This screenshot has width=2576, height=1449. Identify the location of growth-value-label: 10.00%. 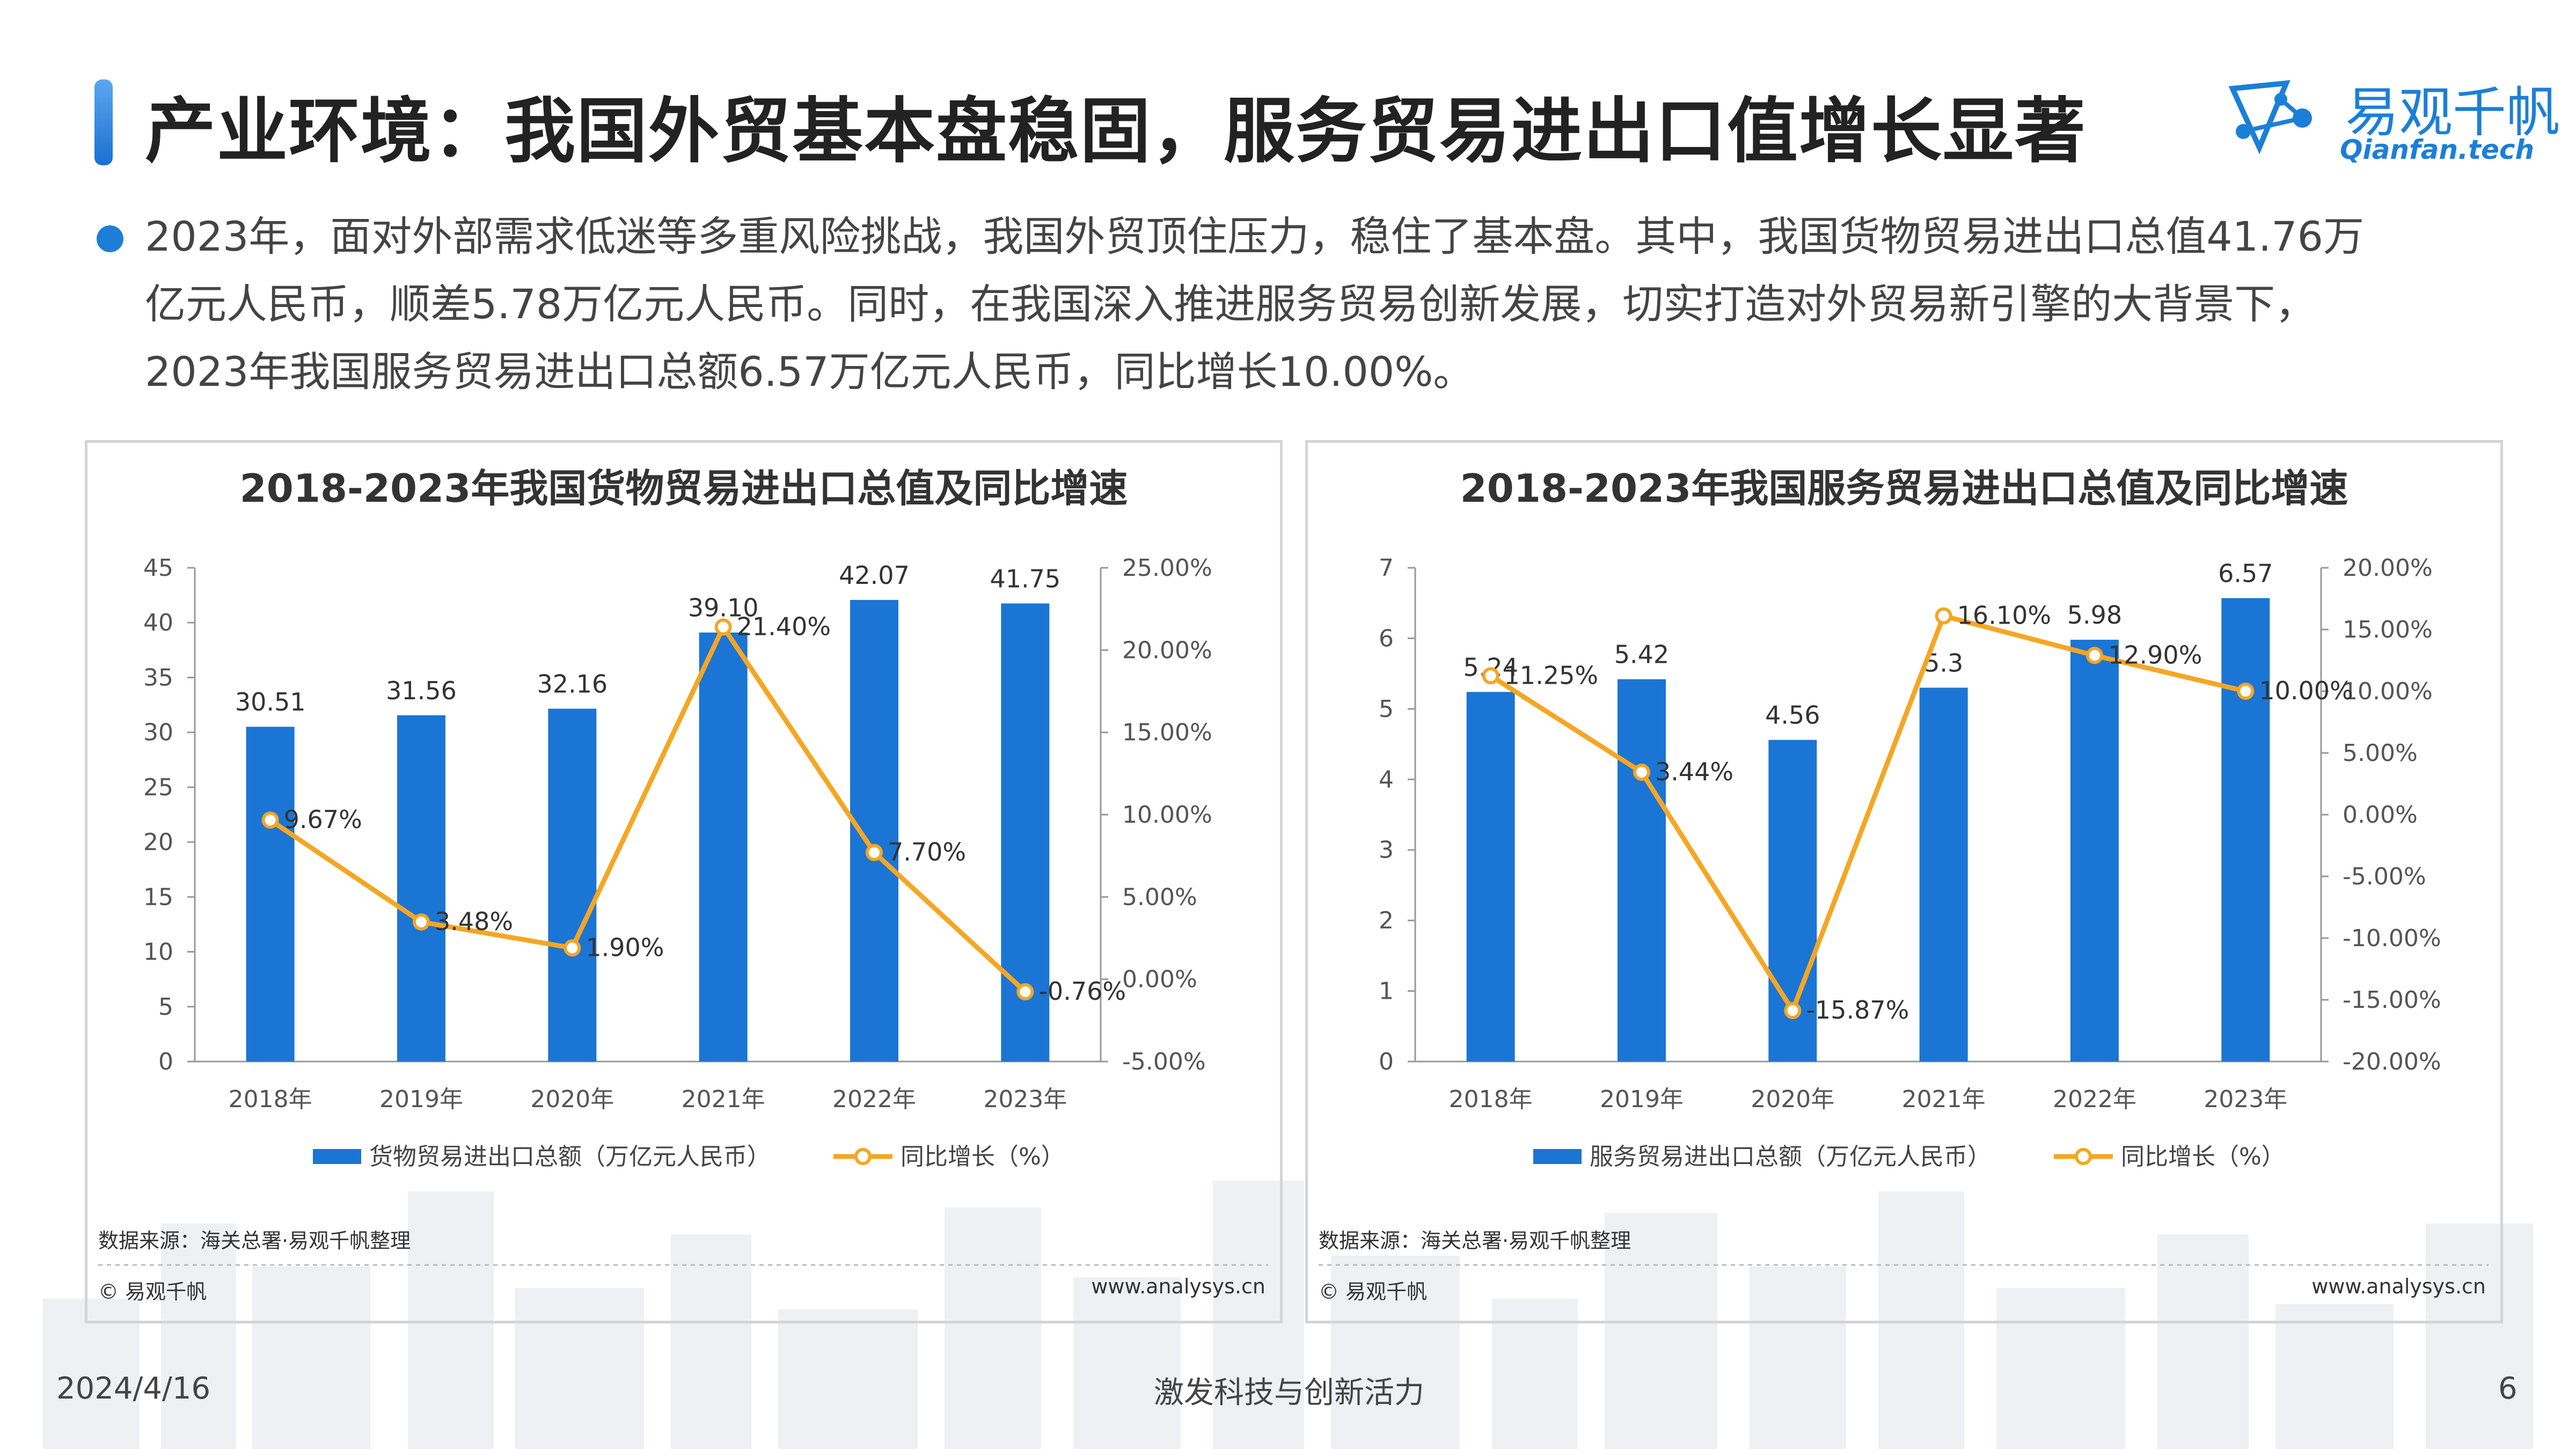
(2306, 690).